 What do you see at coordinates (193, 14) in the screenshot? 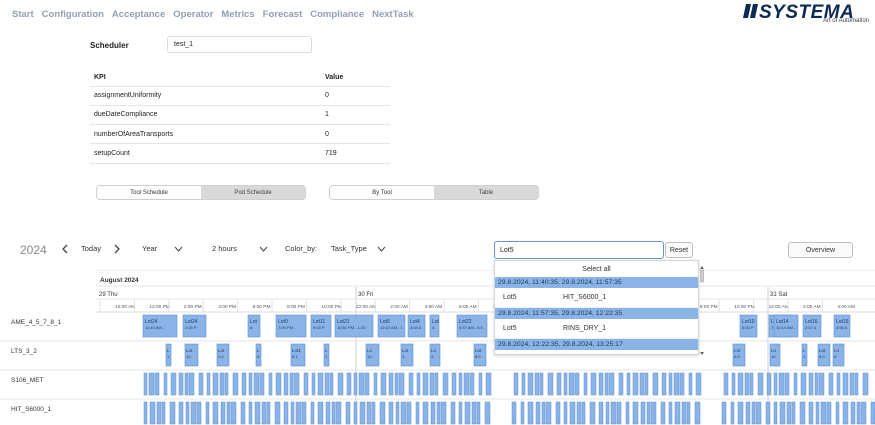
I see `nav-operator: Operator` at bounding box center [193, 14].